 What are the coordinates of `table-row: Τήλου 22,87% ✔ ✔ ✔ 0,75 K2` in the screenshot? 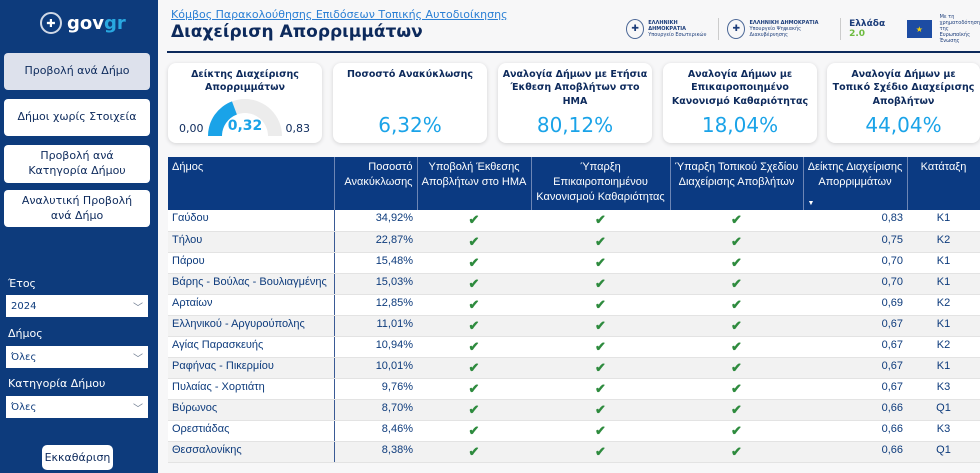 It's located at (574, 242).